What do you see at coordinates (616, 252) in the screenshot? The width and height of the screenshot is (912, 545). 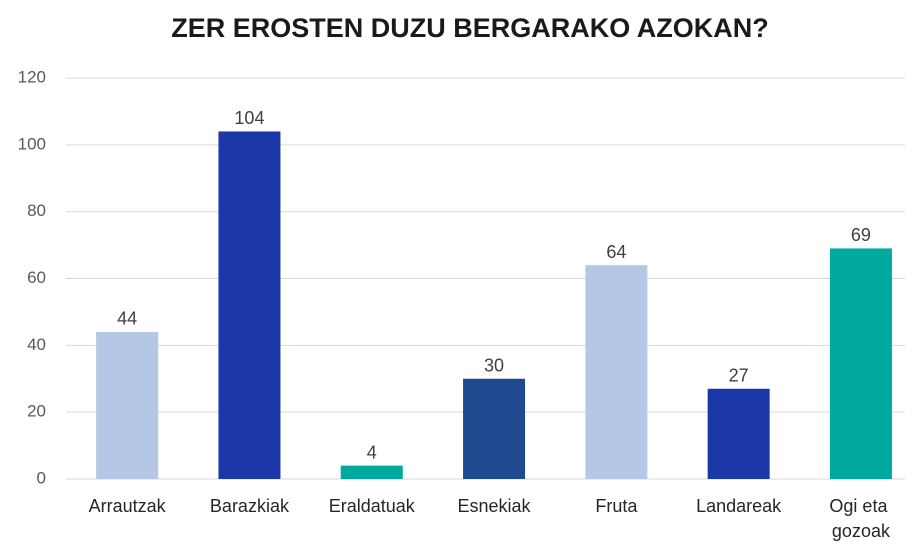 I see `data-label: 64` at bounding box center [616, 252].